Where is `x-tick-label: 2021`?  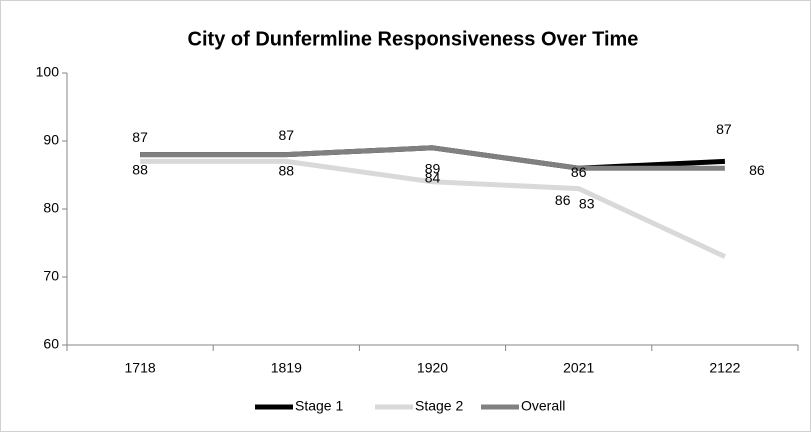
x-tick-label: 2021 is located at coordinates (578, 368).